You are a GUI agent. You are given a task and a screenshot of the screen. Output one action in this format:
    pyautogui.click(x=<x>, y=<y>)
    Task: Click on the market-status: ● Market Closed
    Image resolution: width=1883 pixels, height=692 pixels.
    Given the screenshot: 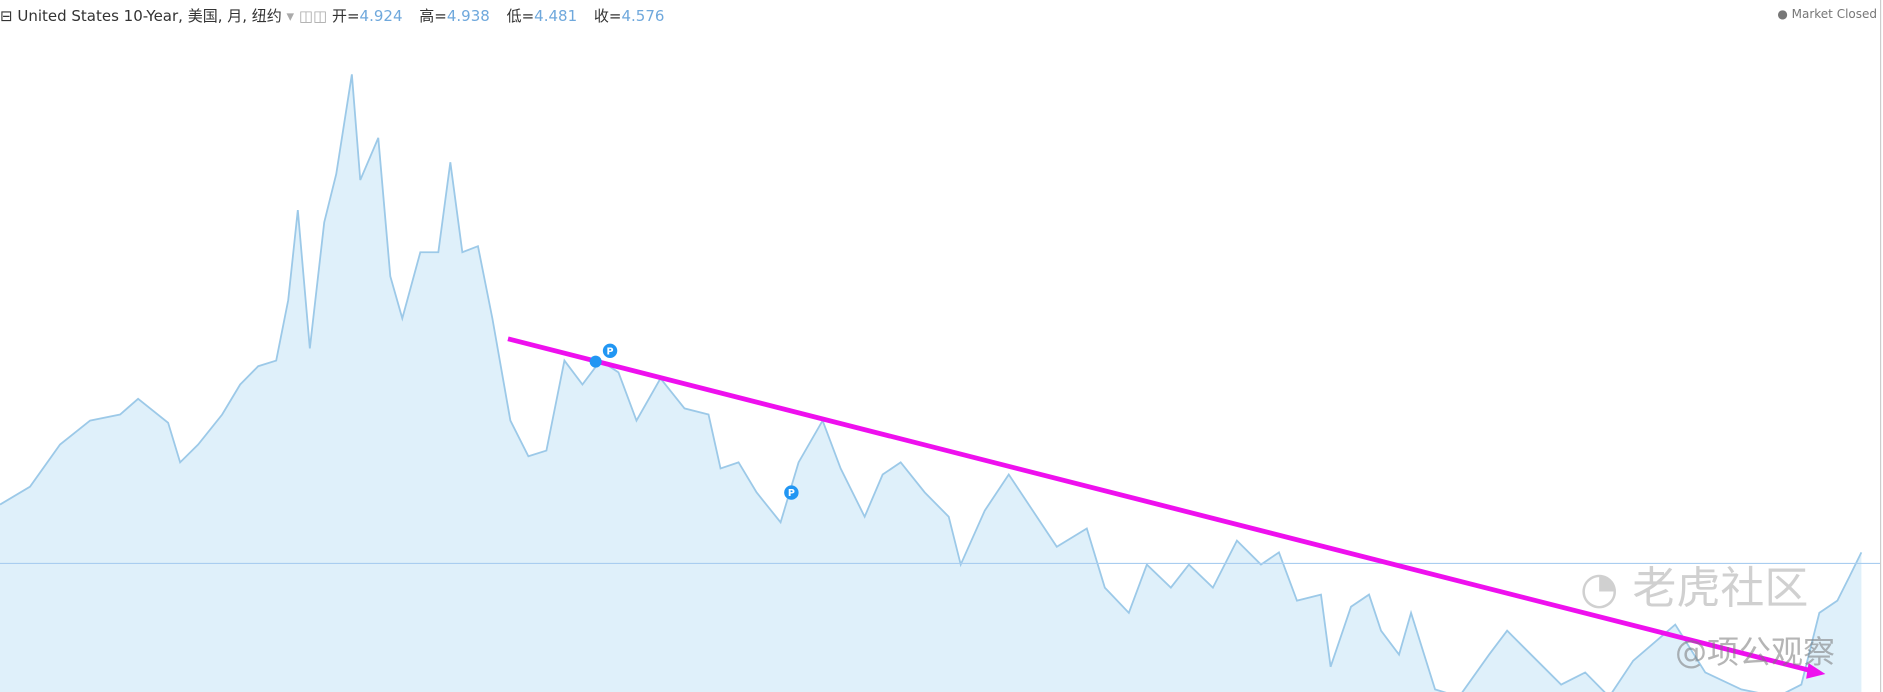 What is the action you would take?
    pyautogui.click(x=1827, y=14)
    